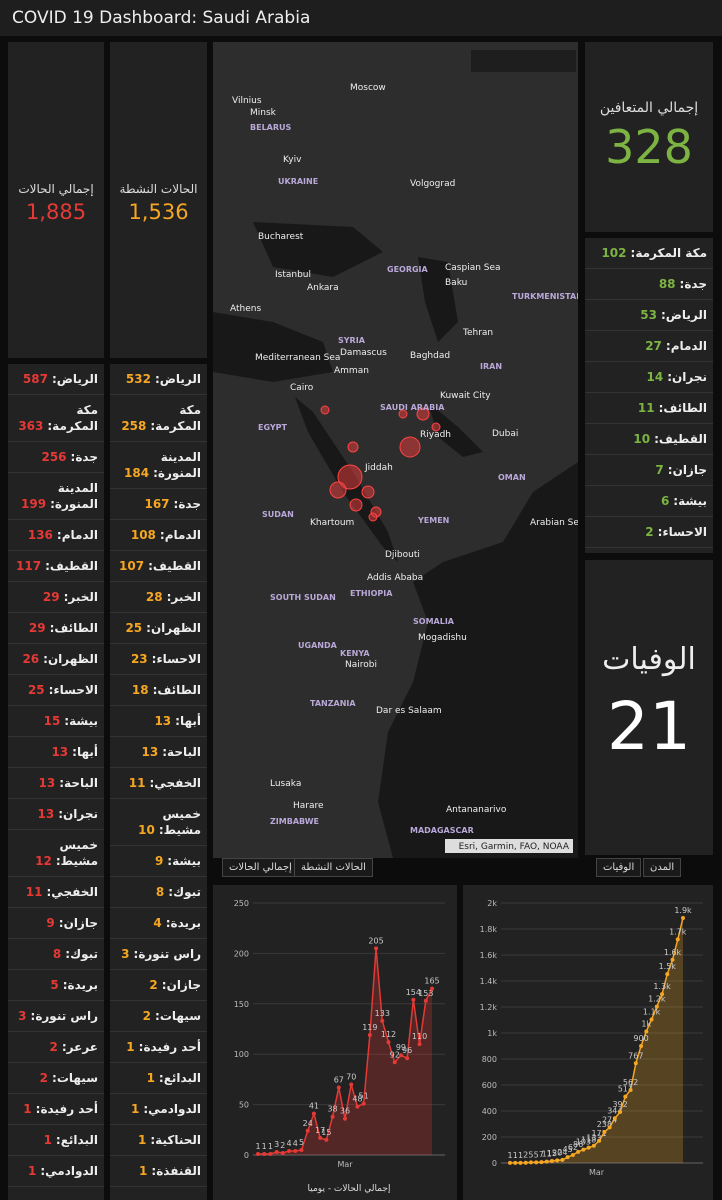 Image resolution: width=722 pixels, height=1200 pixels. Describe the element at coordinates (303, 597) in the screenshot. I see `map-label: SOUTH SUDAN` at that location.